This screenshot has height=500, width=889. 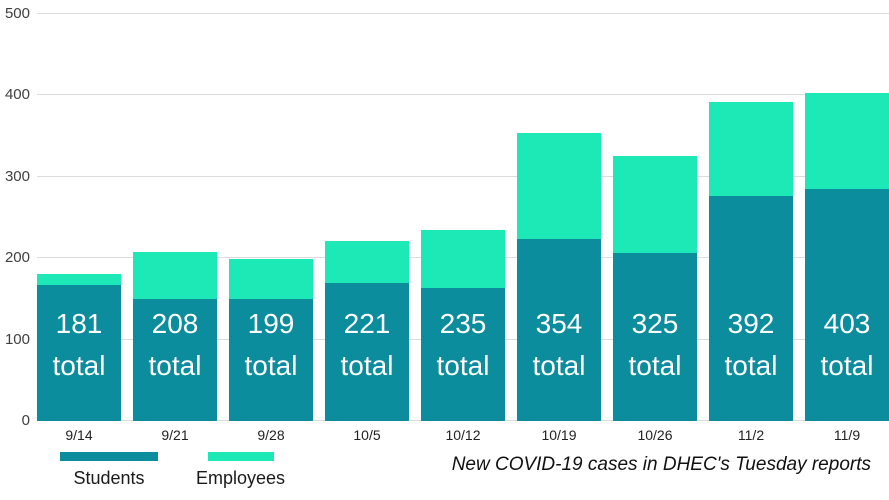 What do you see at coordinates (109, 478) in the screenshot?
I see `legend-label: Students` at bounding box center [109, 478].